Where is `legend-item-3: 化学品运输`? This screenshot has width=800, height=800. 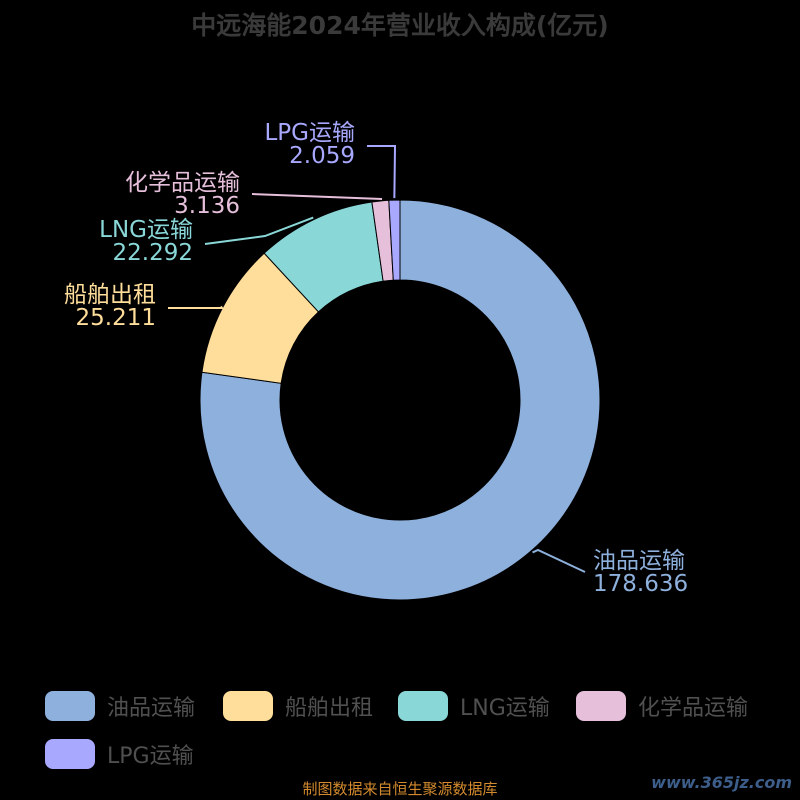
legend-item-3: 化学品运输 is located at coordinates (662, 706).